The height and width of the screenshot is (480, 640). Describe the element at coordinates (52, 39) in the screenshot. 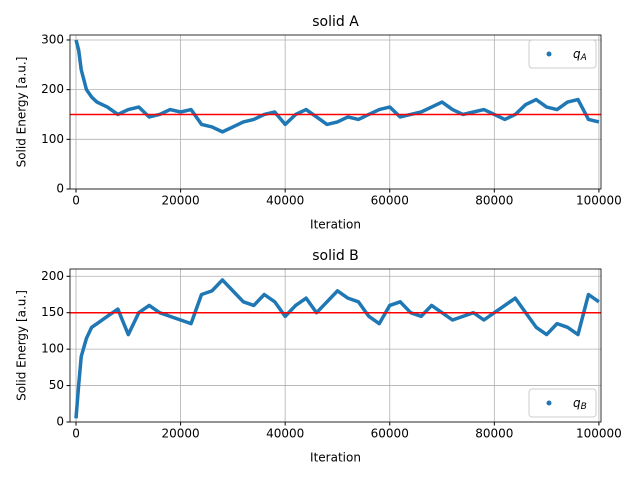

I see `y-tick-label: 300` at that location.